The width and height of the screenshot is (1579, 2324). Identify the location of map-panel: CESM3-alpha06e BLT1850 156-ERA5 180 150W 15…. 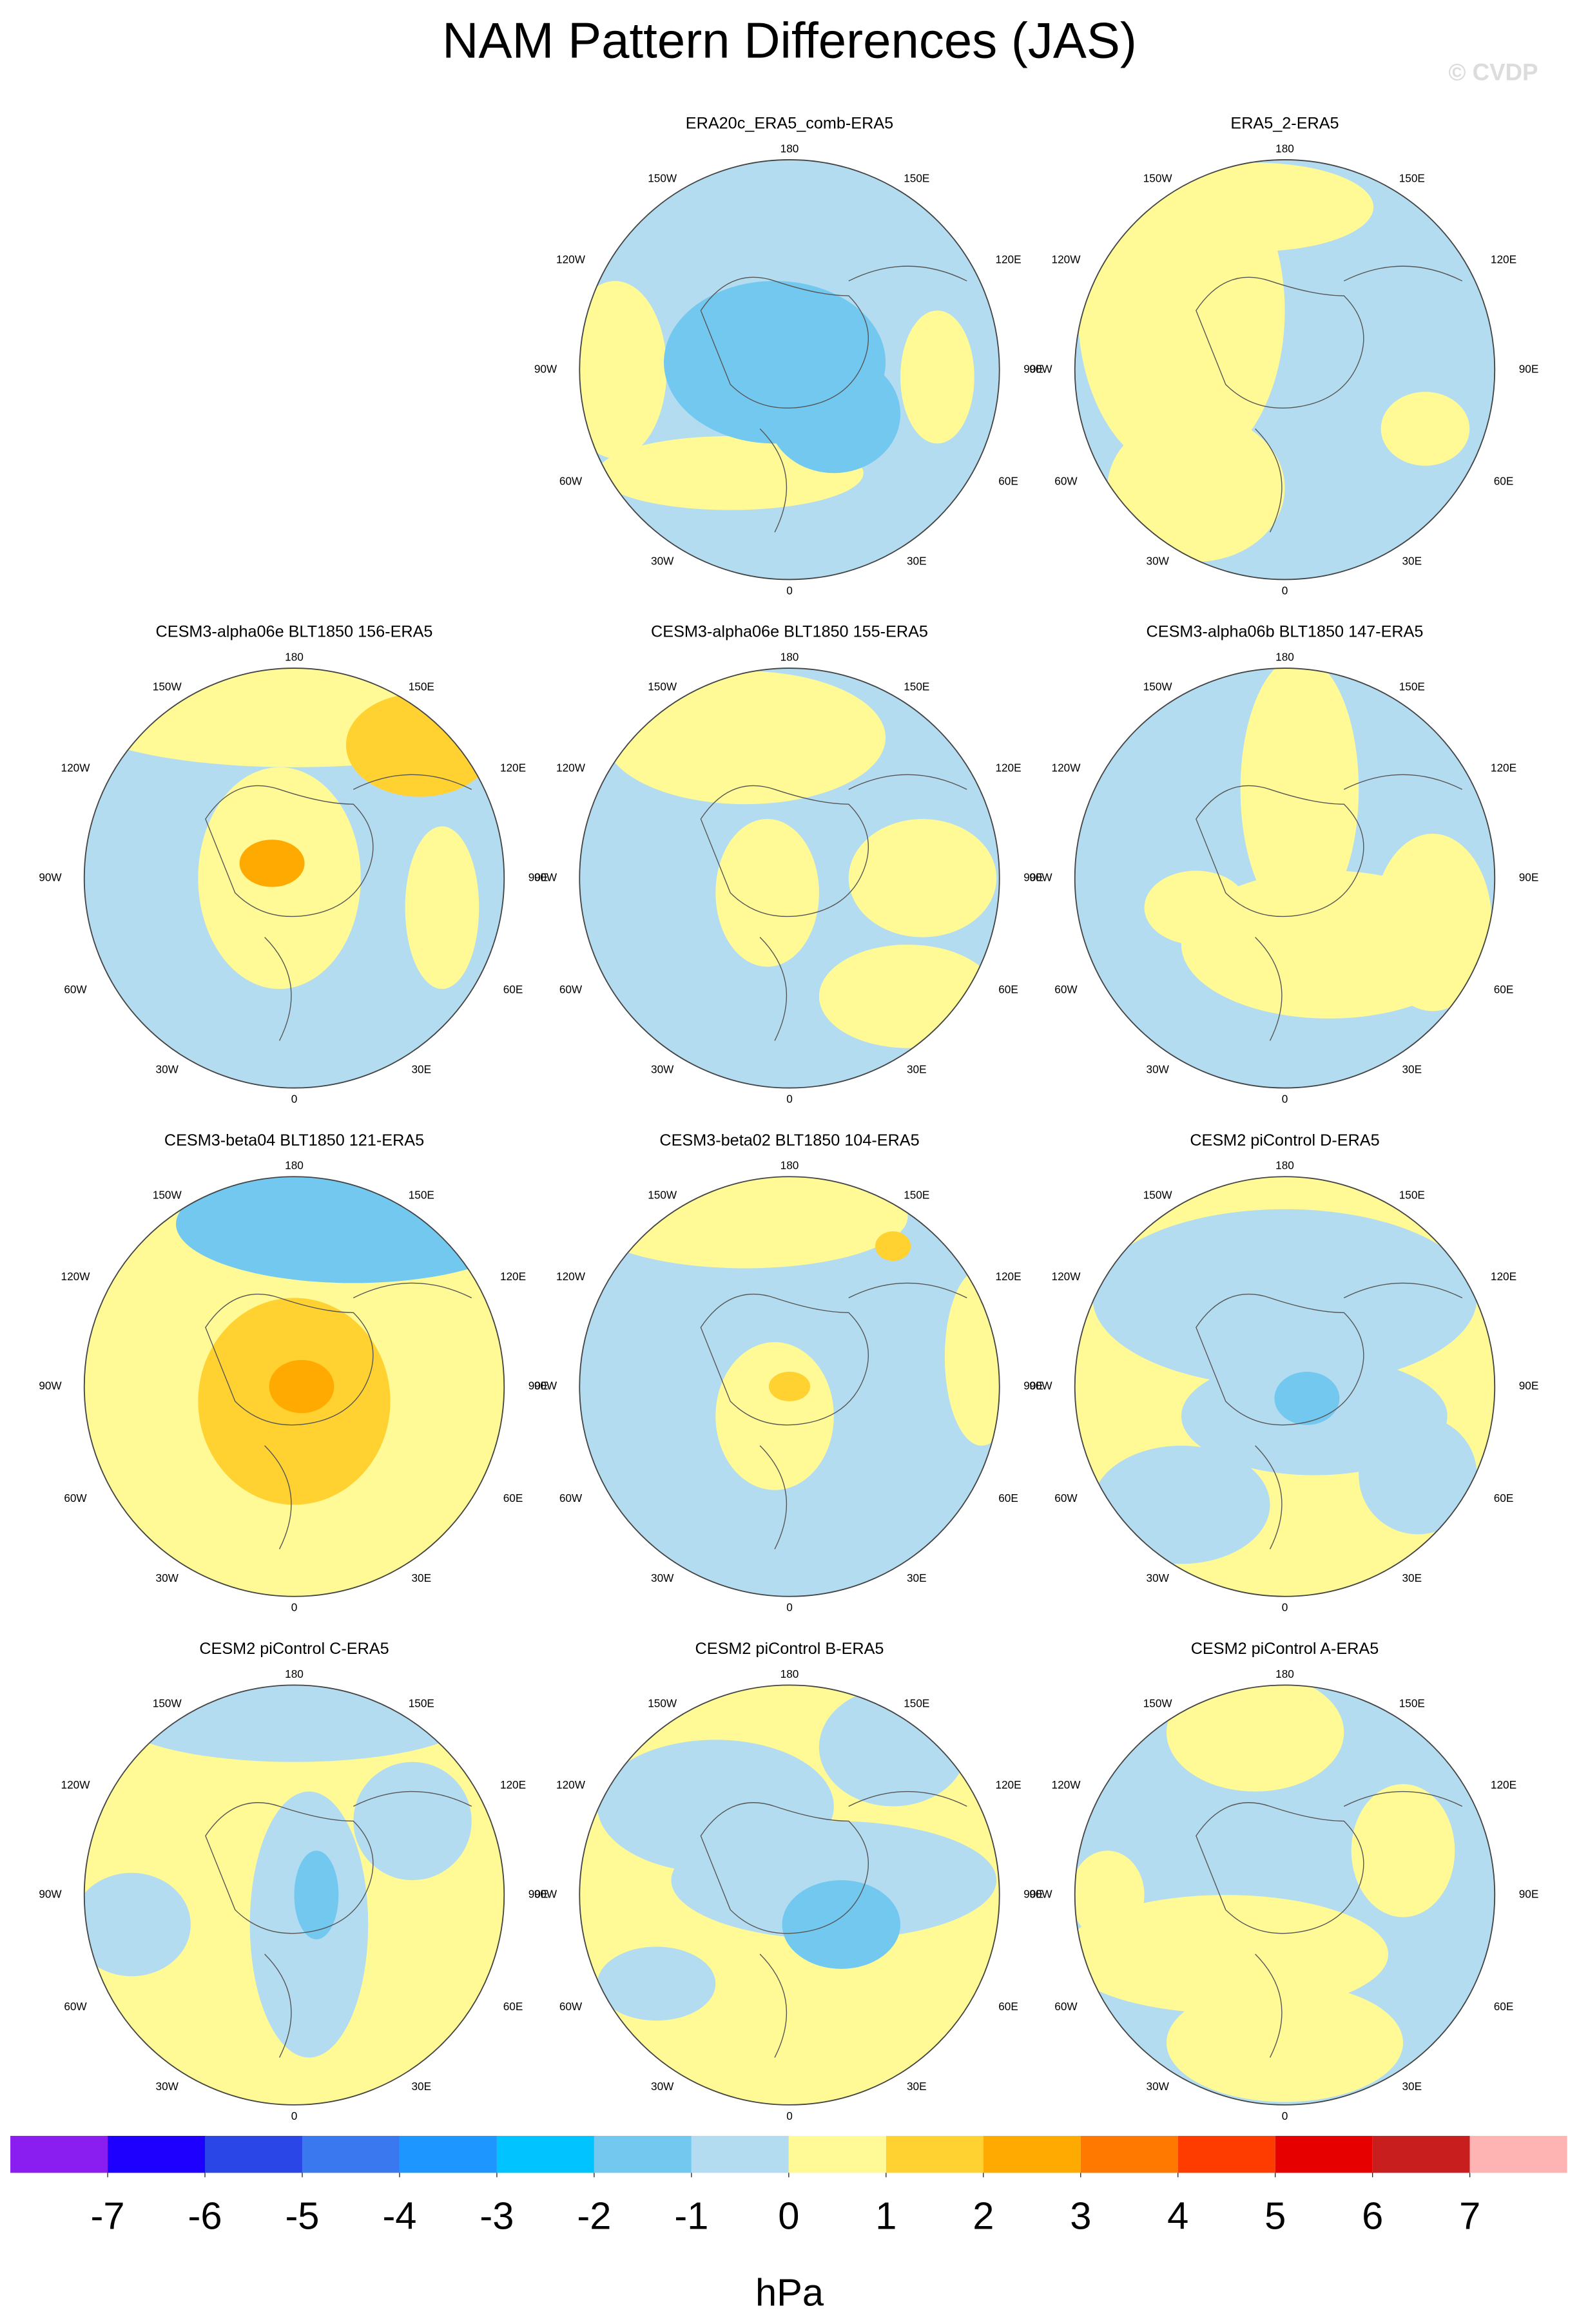
(293, 864).